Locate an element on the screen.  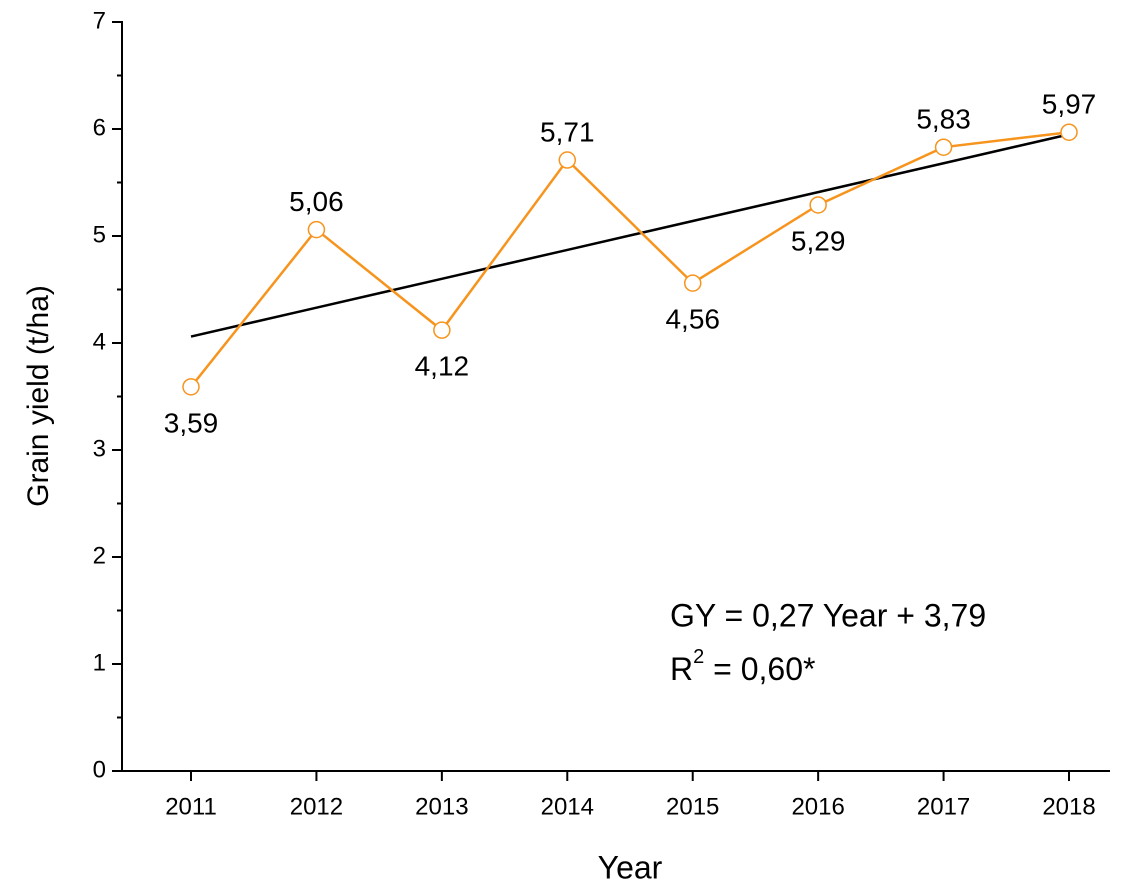
data-label: 5,97 is located at coordinates (1069, 104).